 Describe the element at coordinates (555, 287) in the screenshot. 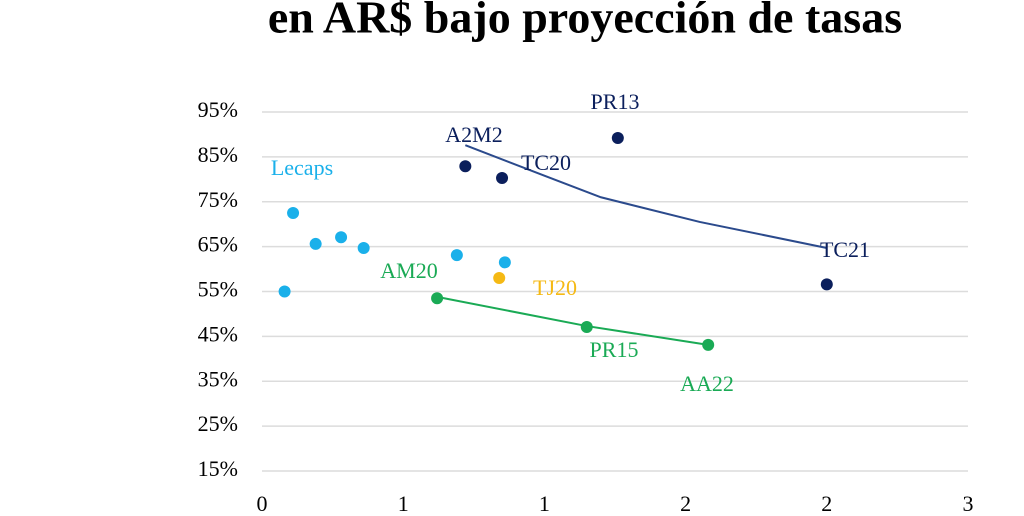

I see `series-label: TJ20` at that location.